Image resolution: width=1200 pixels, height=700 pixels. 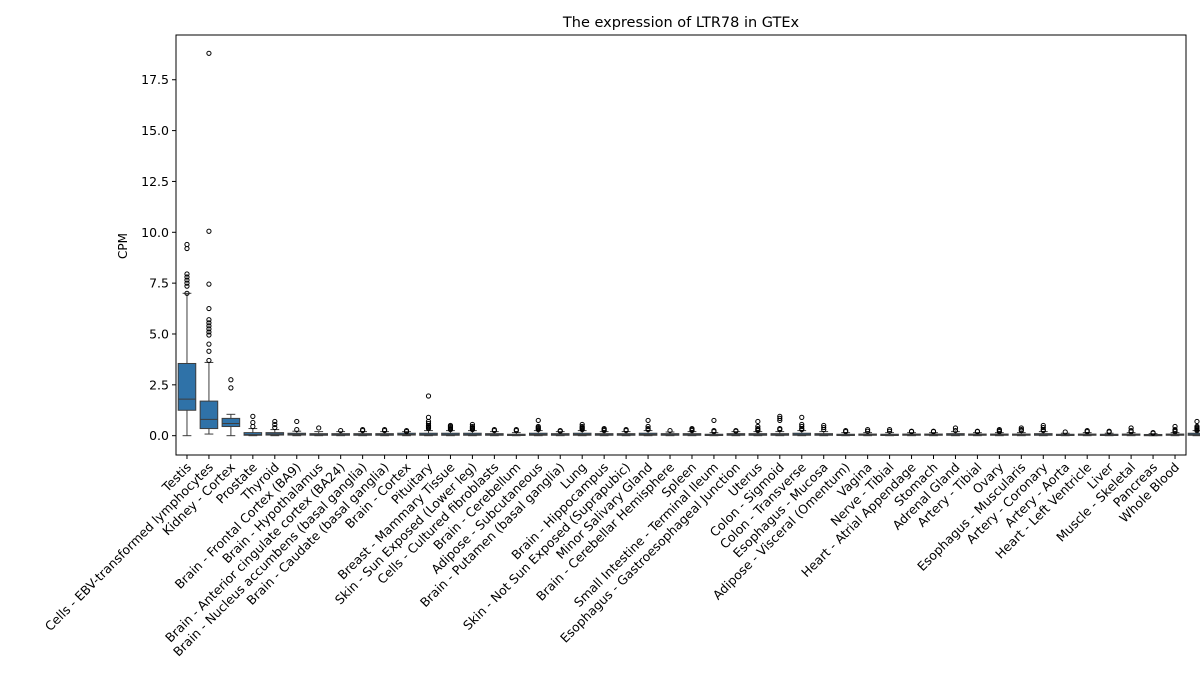 I want to click on chart-title: The expression of LTR78 in GTEx, so click(x=681, y=23).